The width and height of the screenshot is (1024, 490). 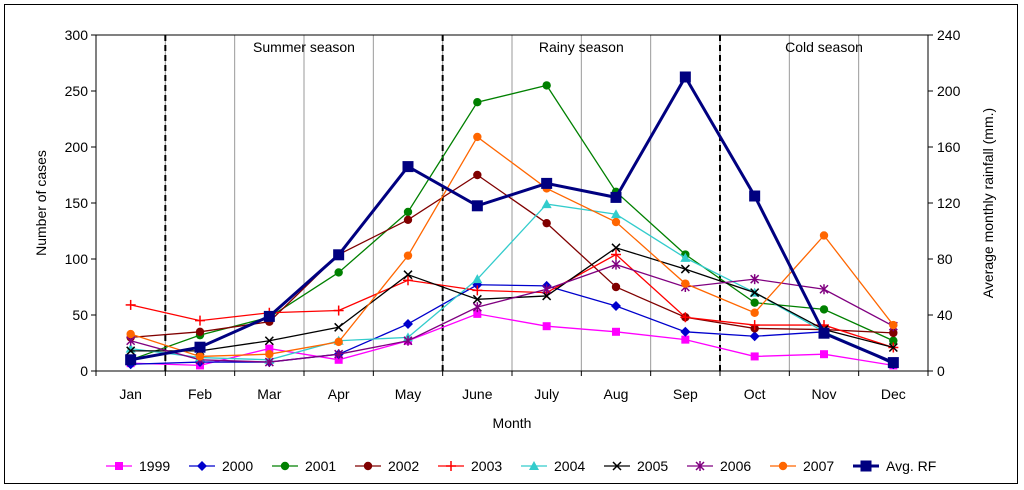 What do you see at coordinates (320, 466) in the screenshot?
I see `legend-label: 2001` at bounding box center [320, 466].